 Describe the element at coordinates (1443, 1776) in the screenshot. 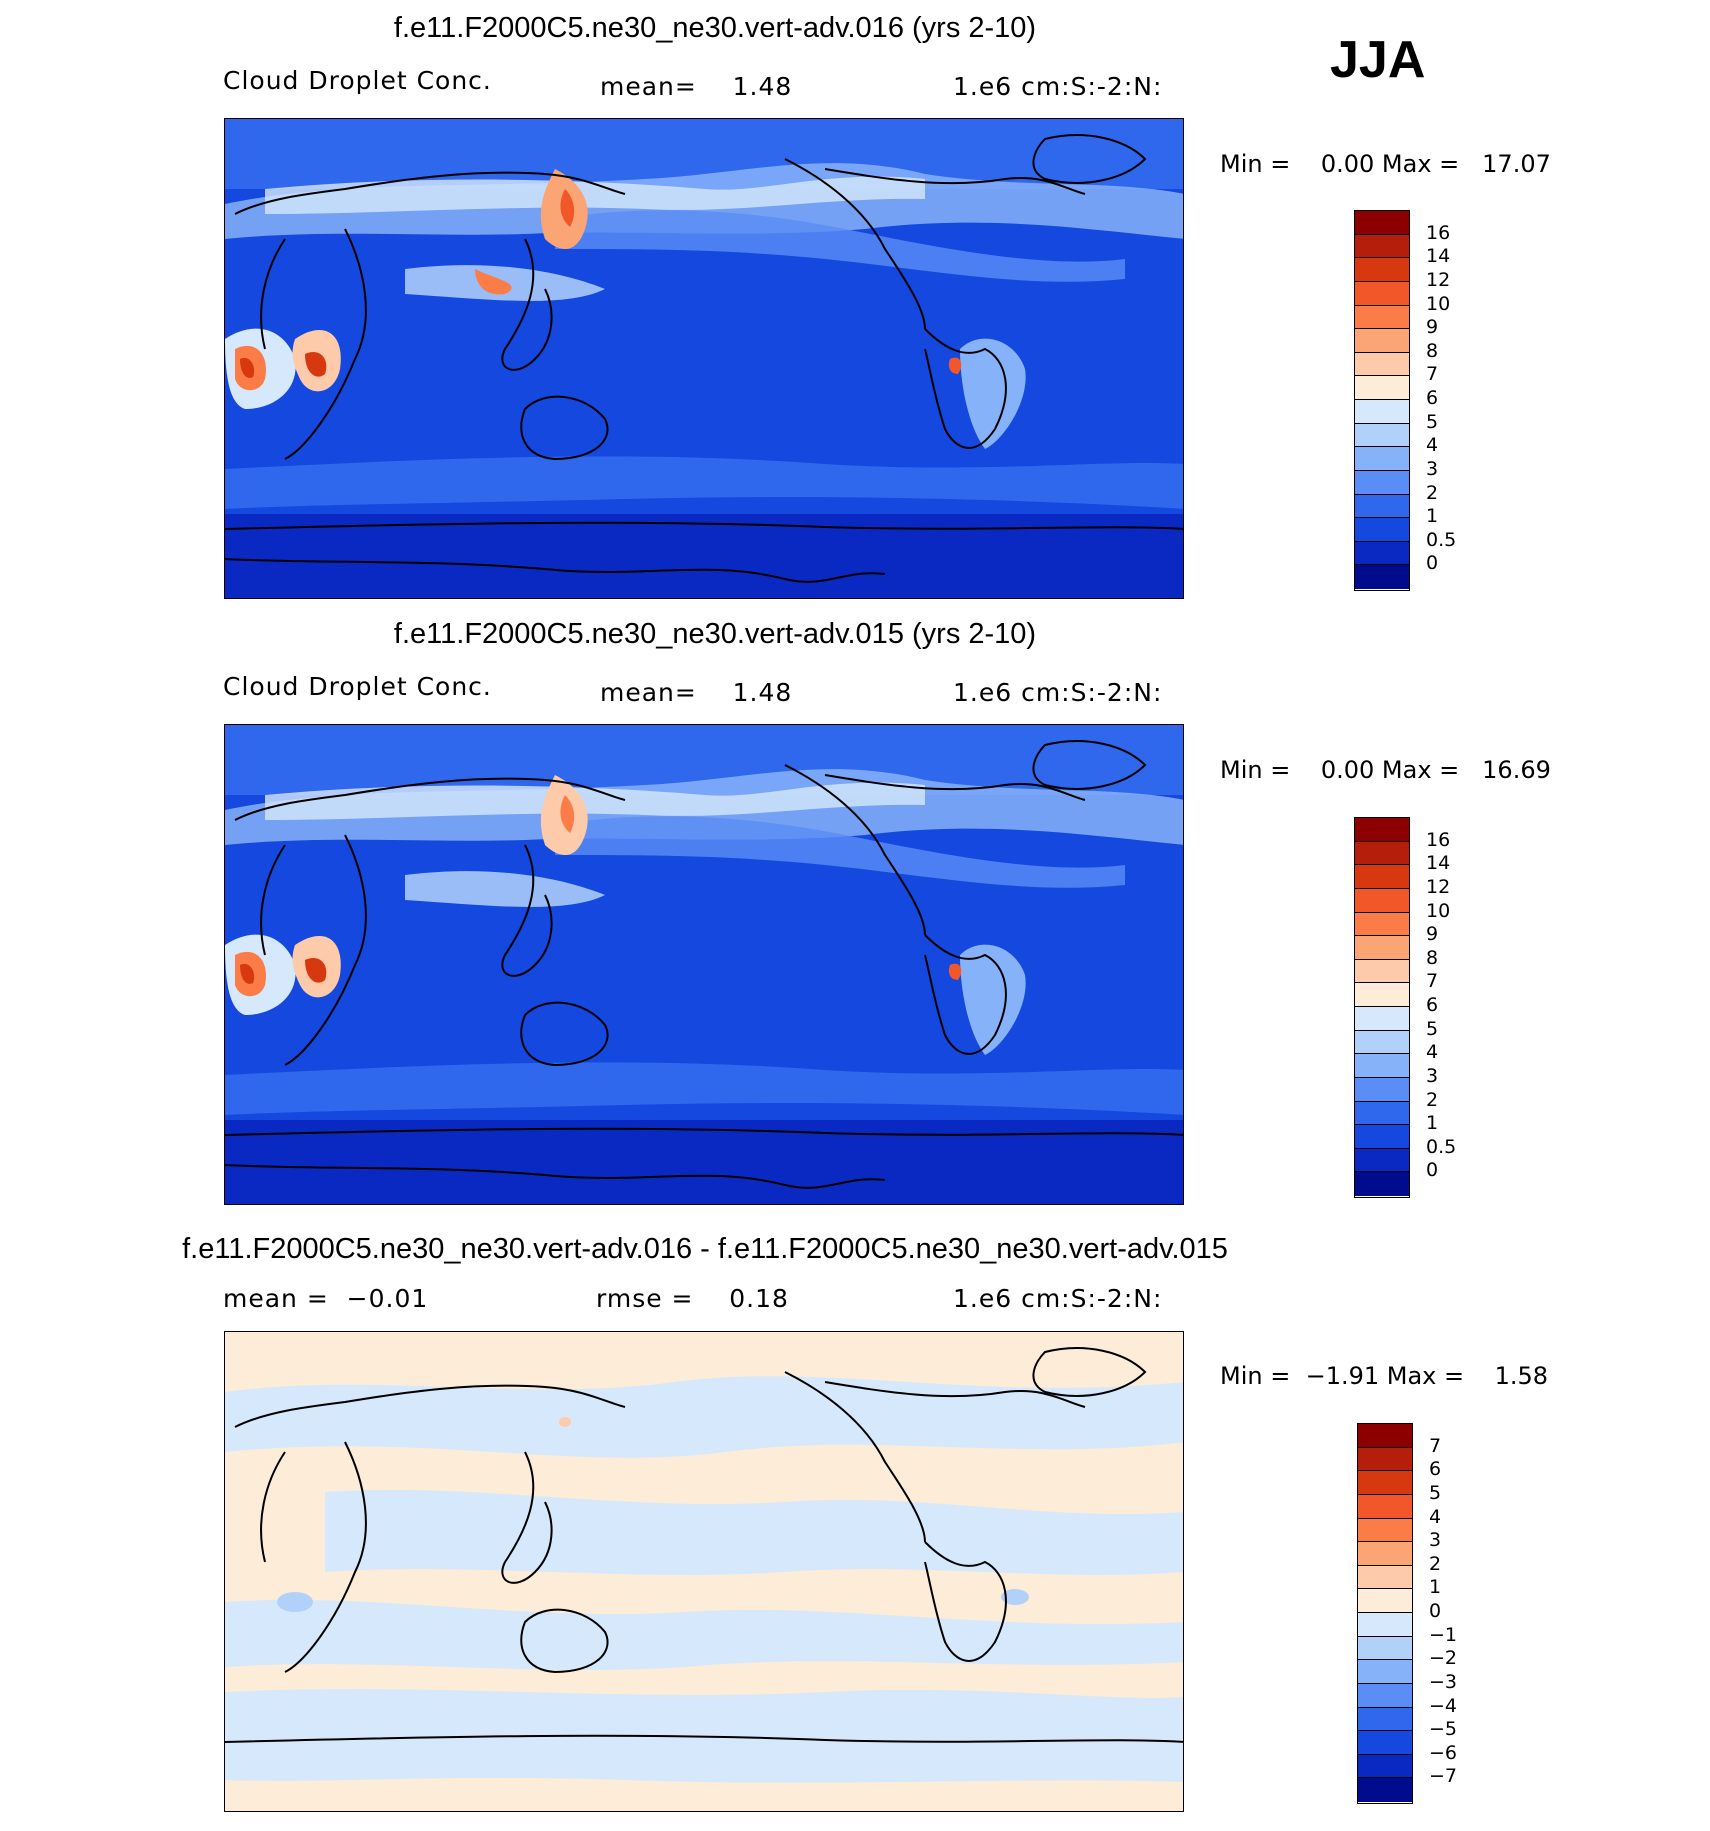

I see `colorbar-tick-label: −7` at that location.